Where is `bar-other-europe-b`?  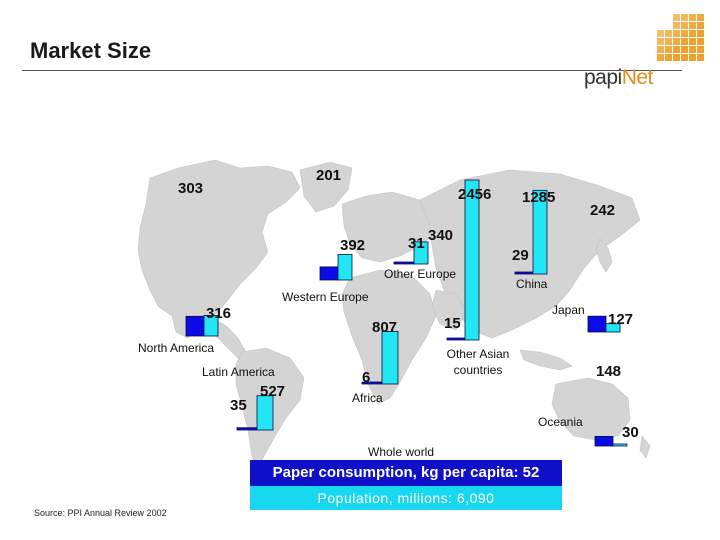
bar-other-europe-b is located at coordinates (421, 253).